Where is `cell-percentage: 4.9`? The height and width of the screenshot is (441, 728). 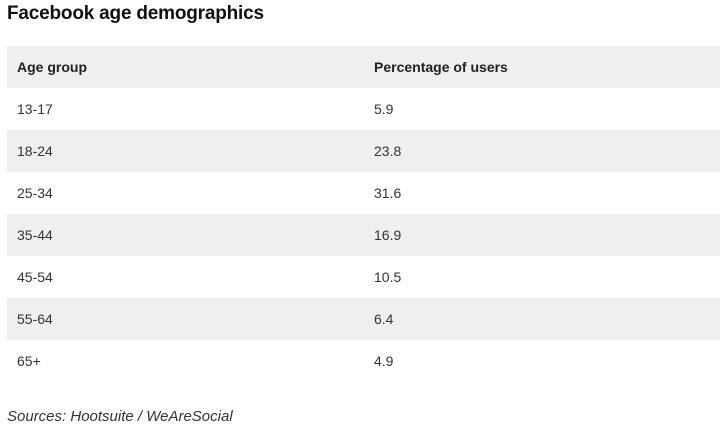 cell-percentage: 4.9 is located at coordinates (384, 361).